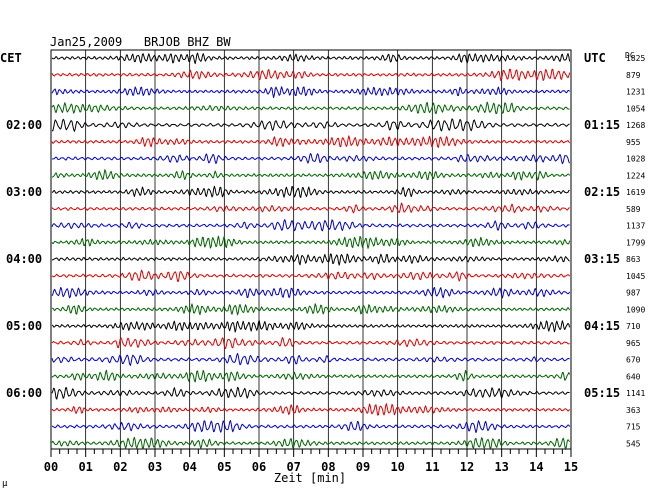 The height and width of the screenshot is (494, 650). What do you see at coordinates (120, 467) in the screenshot?
I see `x-tick-label: 02` at bounding box center [120, 467].